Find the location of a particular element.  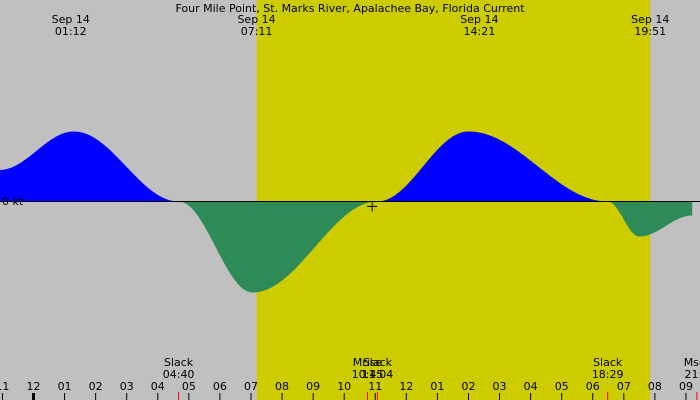

hour-label-15: 02 is located at coordinates (468, 386).